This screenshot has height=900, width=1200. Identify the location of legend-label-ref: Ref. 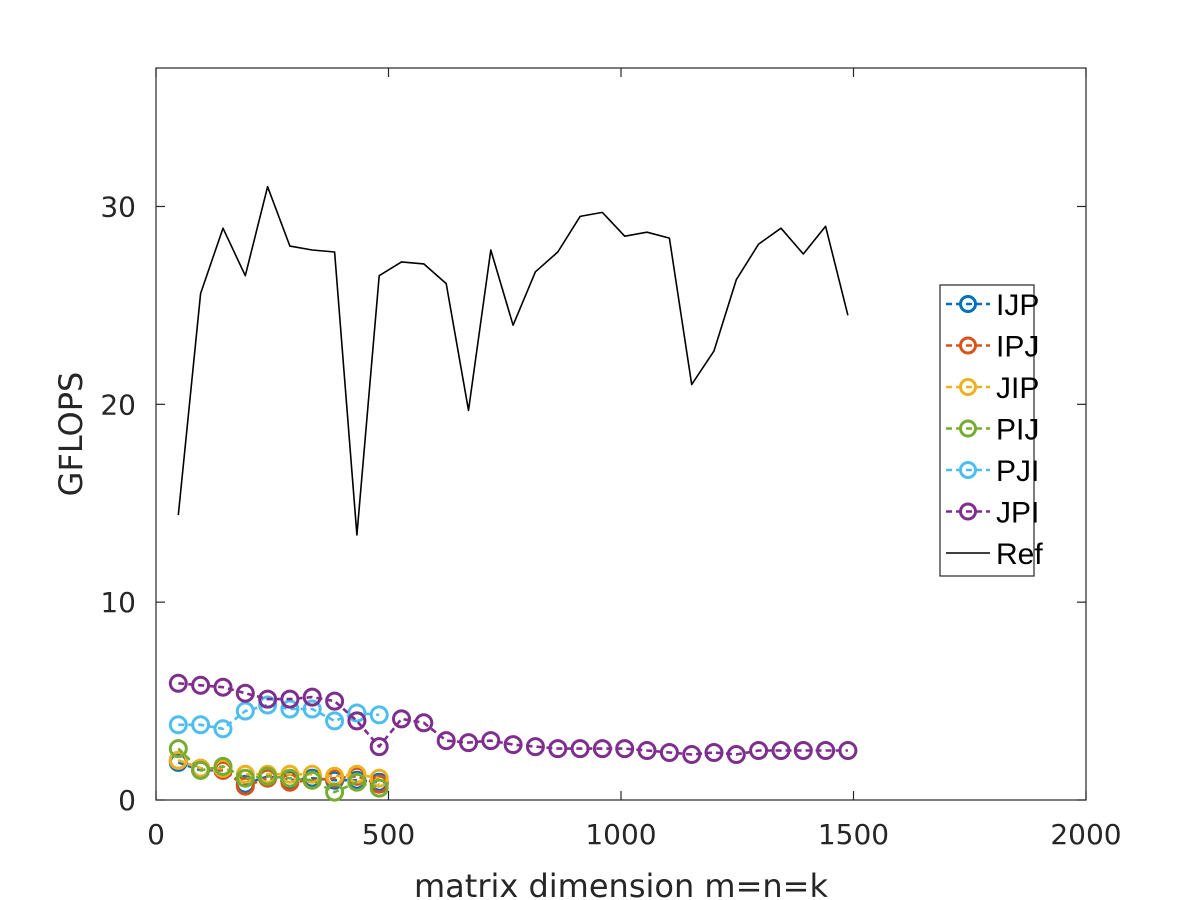
(1019, 554).